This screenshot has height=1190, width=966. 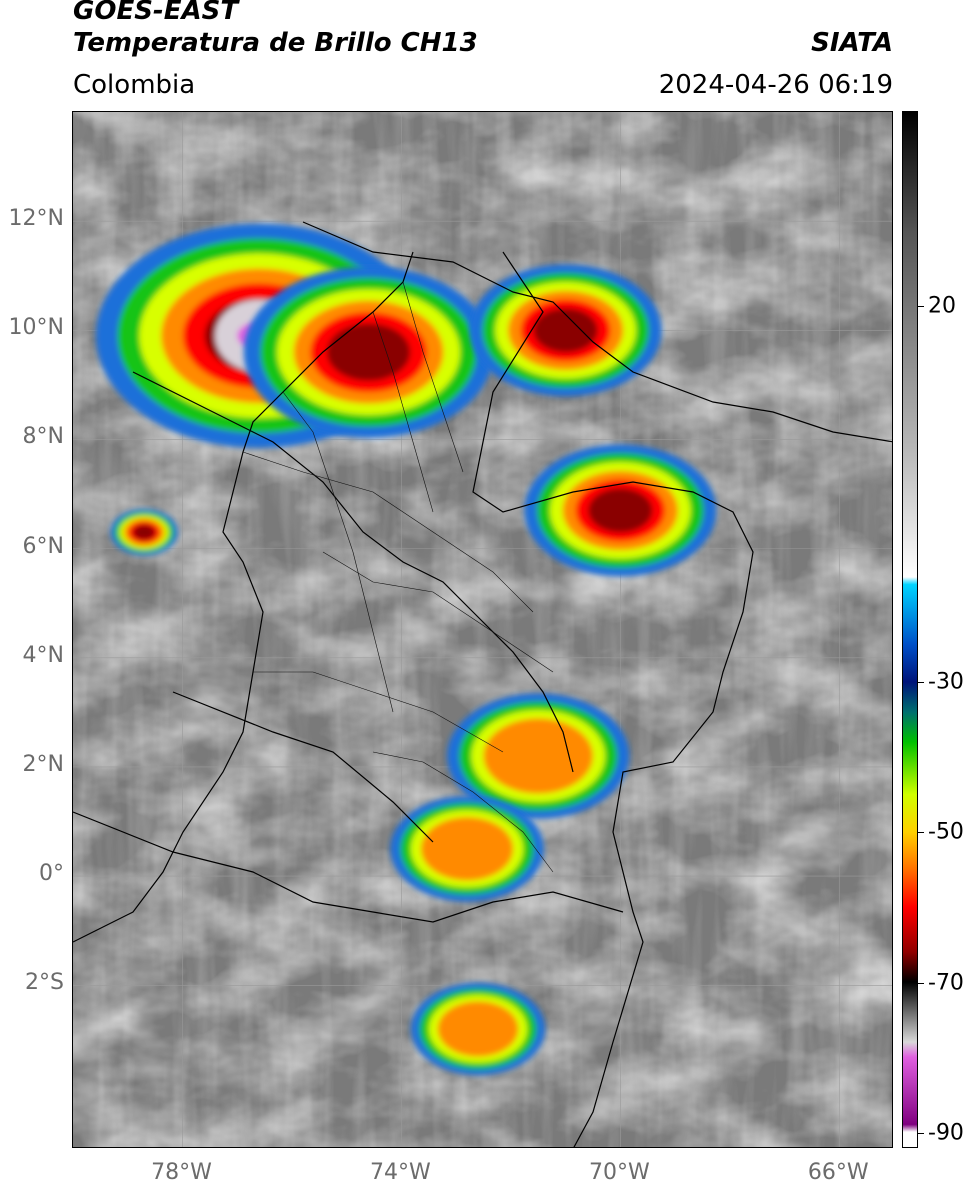 What do you see at coordinates (43, 546) in the screenshot?
I see `lat-tick-label: 6°N` at bounding box center [43, 546].